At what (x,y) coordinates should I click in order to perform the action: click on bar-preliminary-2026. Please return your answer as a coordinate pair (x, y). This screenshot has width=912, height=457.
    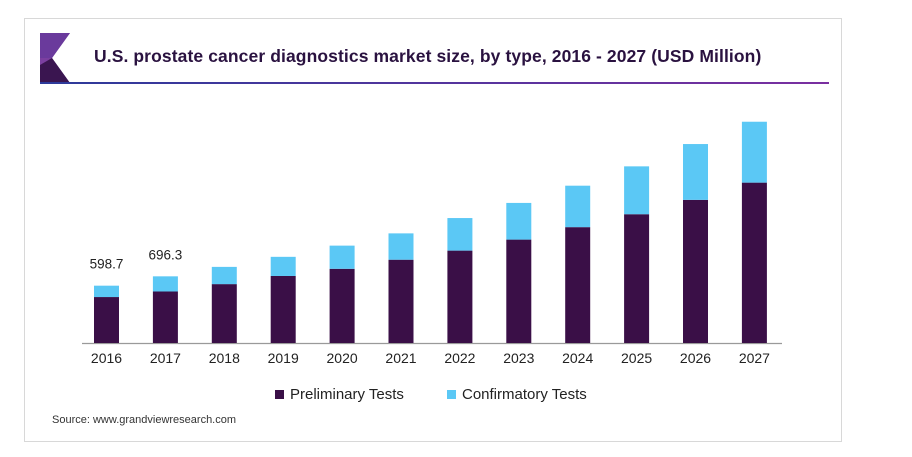
    Looking at the image, I should click on (695, 271).